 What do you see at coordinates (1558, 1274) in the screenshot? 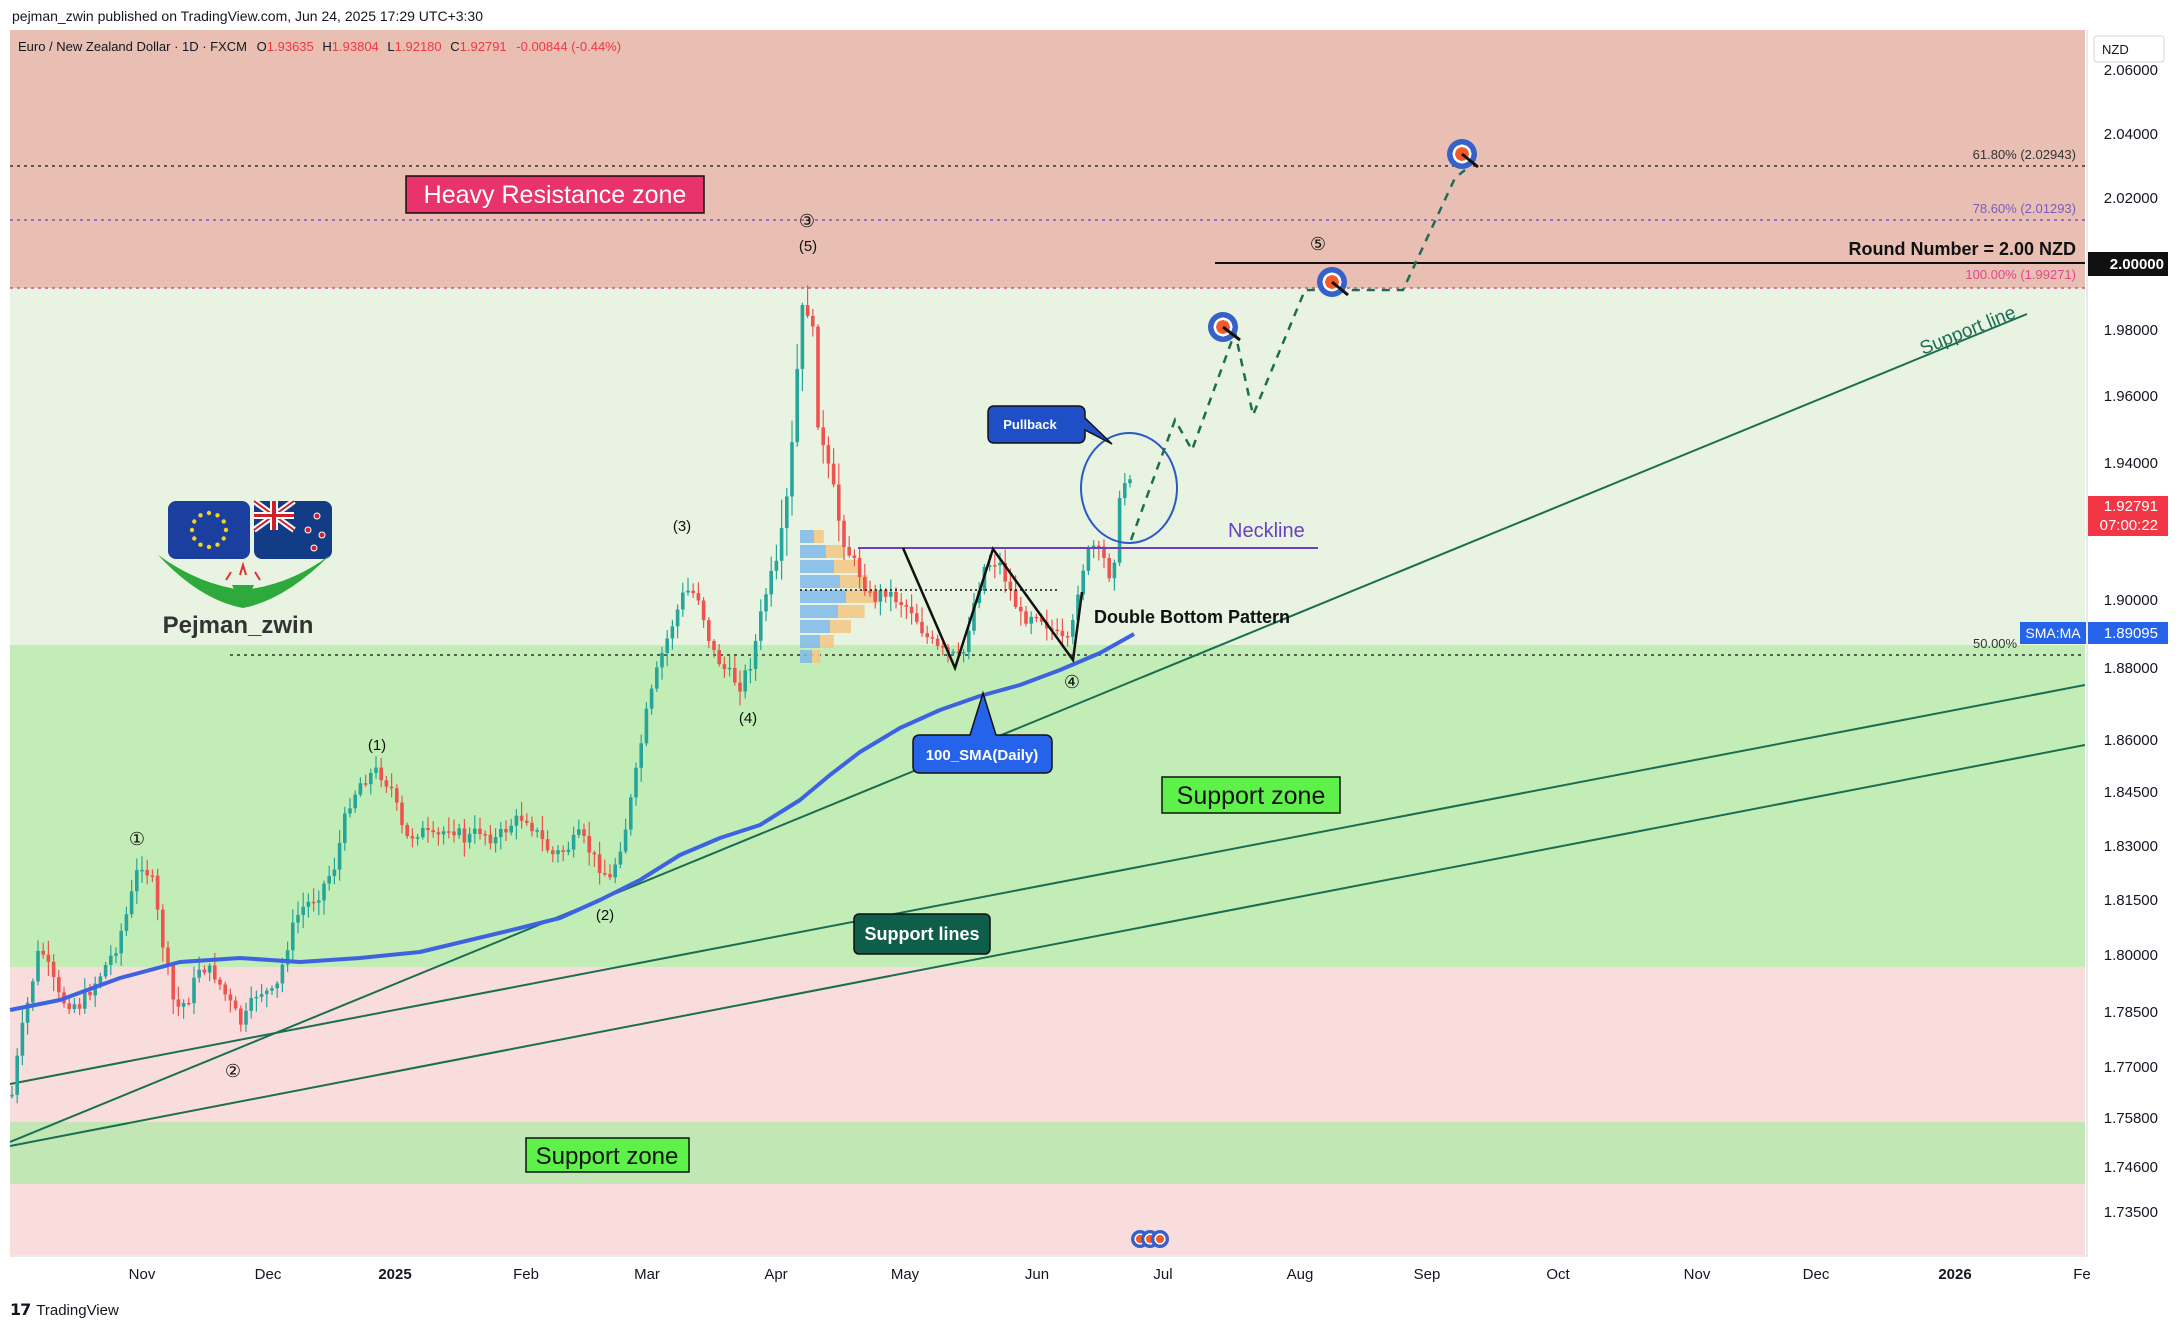
I see `time-tick-label: Oct` at bounding box center [1558, 1274].